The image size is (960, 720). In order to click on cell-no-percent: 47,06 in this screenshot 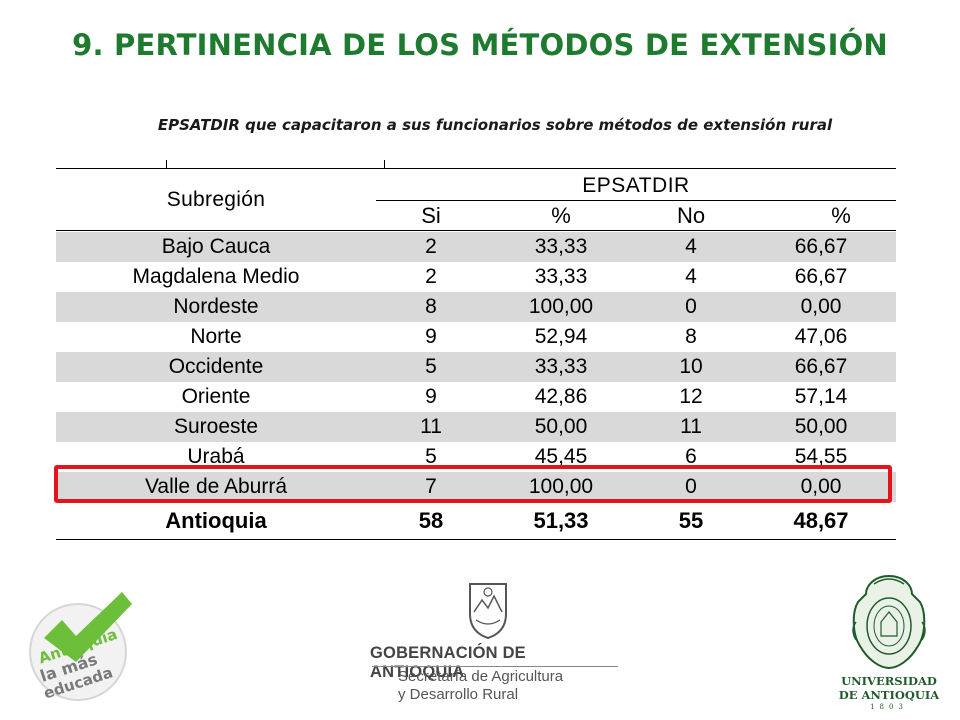, I will do `click(821, 336)`.